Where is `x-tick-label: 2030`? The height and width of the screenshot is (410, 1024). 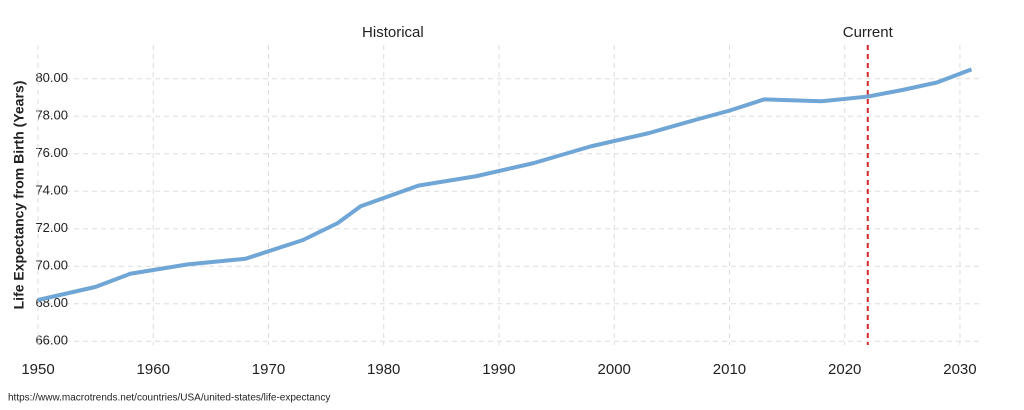 x-tick-label: 2030 is located at coordinates (959, 369).